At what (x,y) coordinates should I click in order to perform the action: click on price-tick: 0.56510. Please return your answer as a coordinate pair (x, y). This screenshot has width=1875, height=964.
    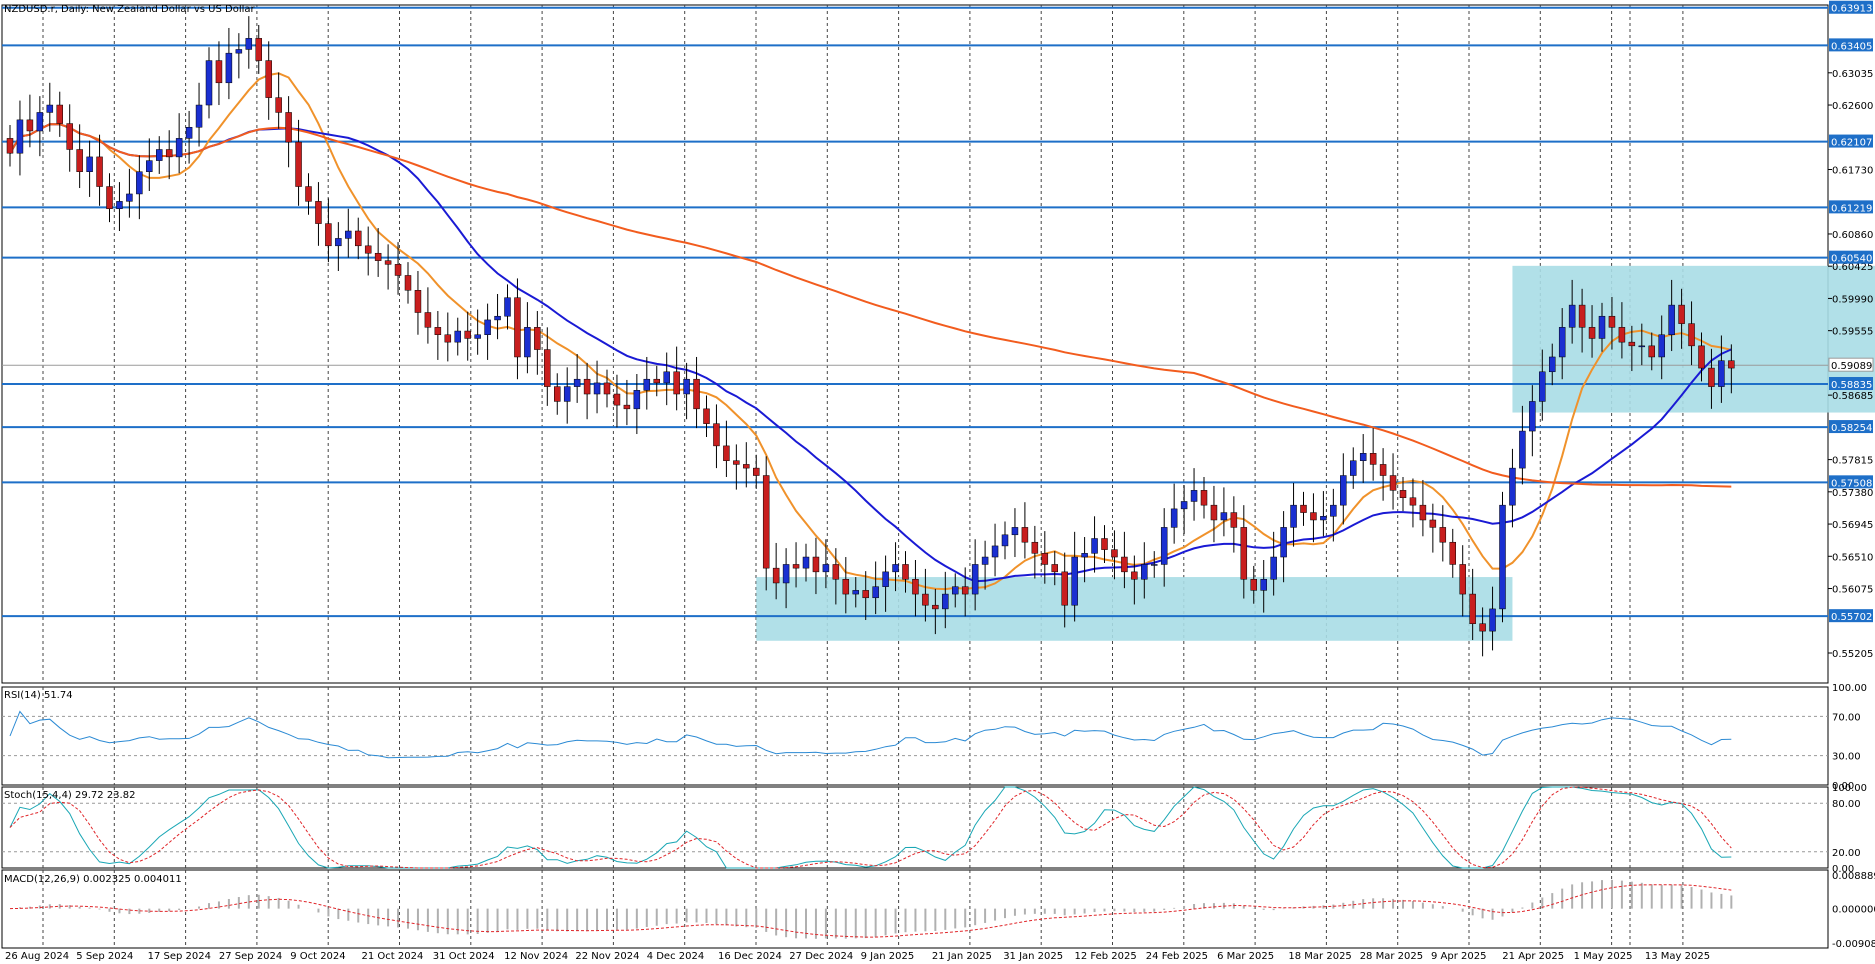
    Looking at the image, I should click on (1852, 557).